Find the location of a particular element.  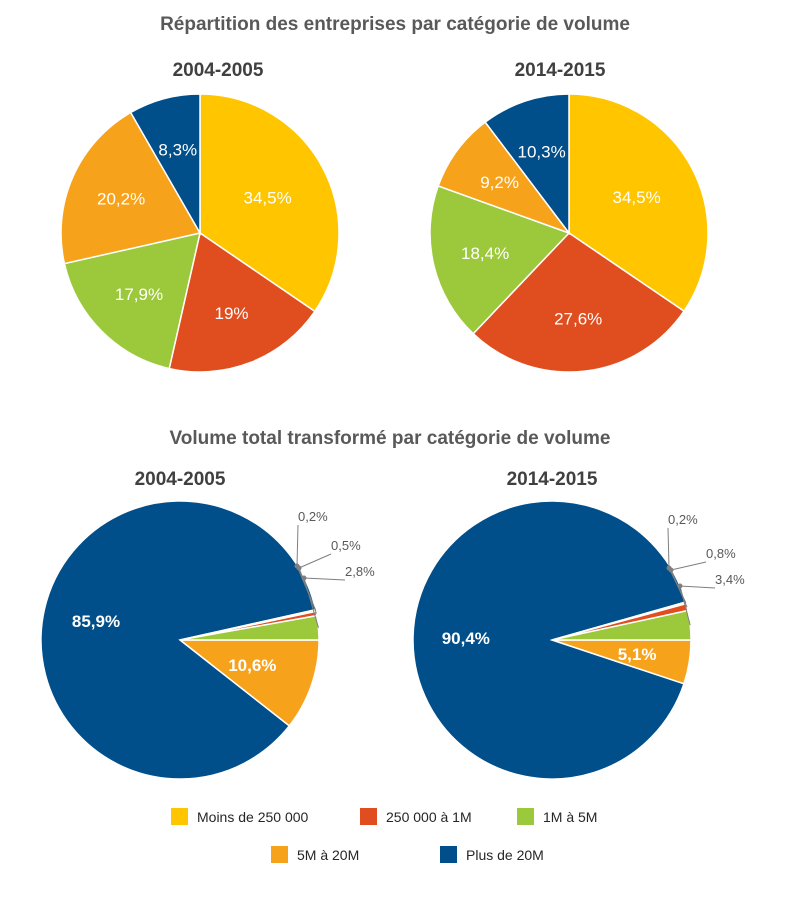

pie-3-slice-plus-de-20m is located at coordinates (178, 640).